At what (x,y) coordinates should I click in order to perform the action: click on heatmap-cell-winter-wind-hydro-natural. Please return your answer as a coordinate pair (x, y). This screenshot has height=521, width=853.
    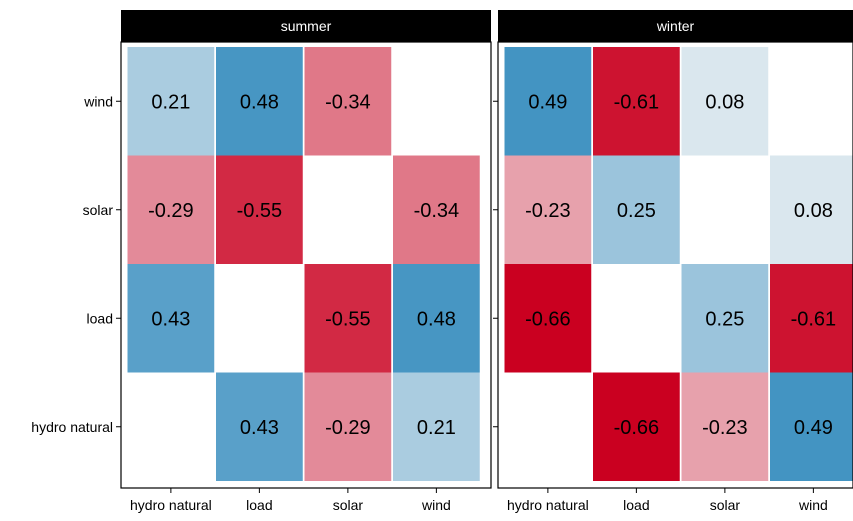
    Looking at the image, I should click on (811, 426).